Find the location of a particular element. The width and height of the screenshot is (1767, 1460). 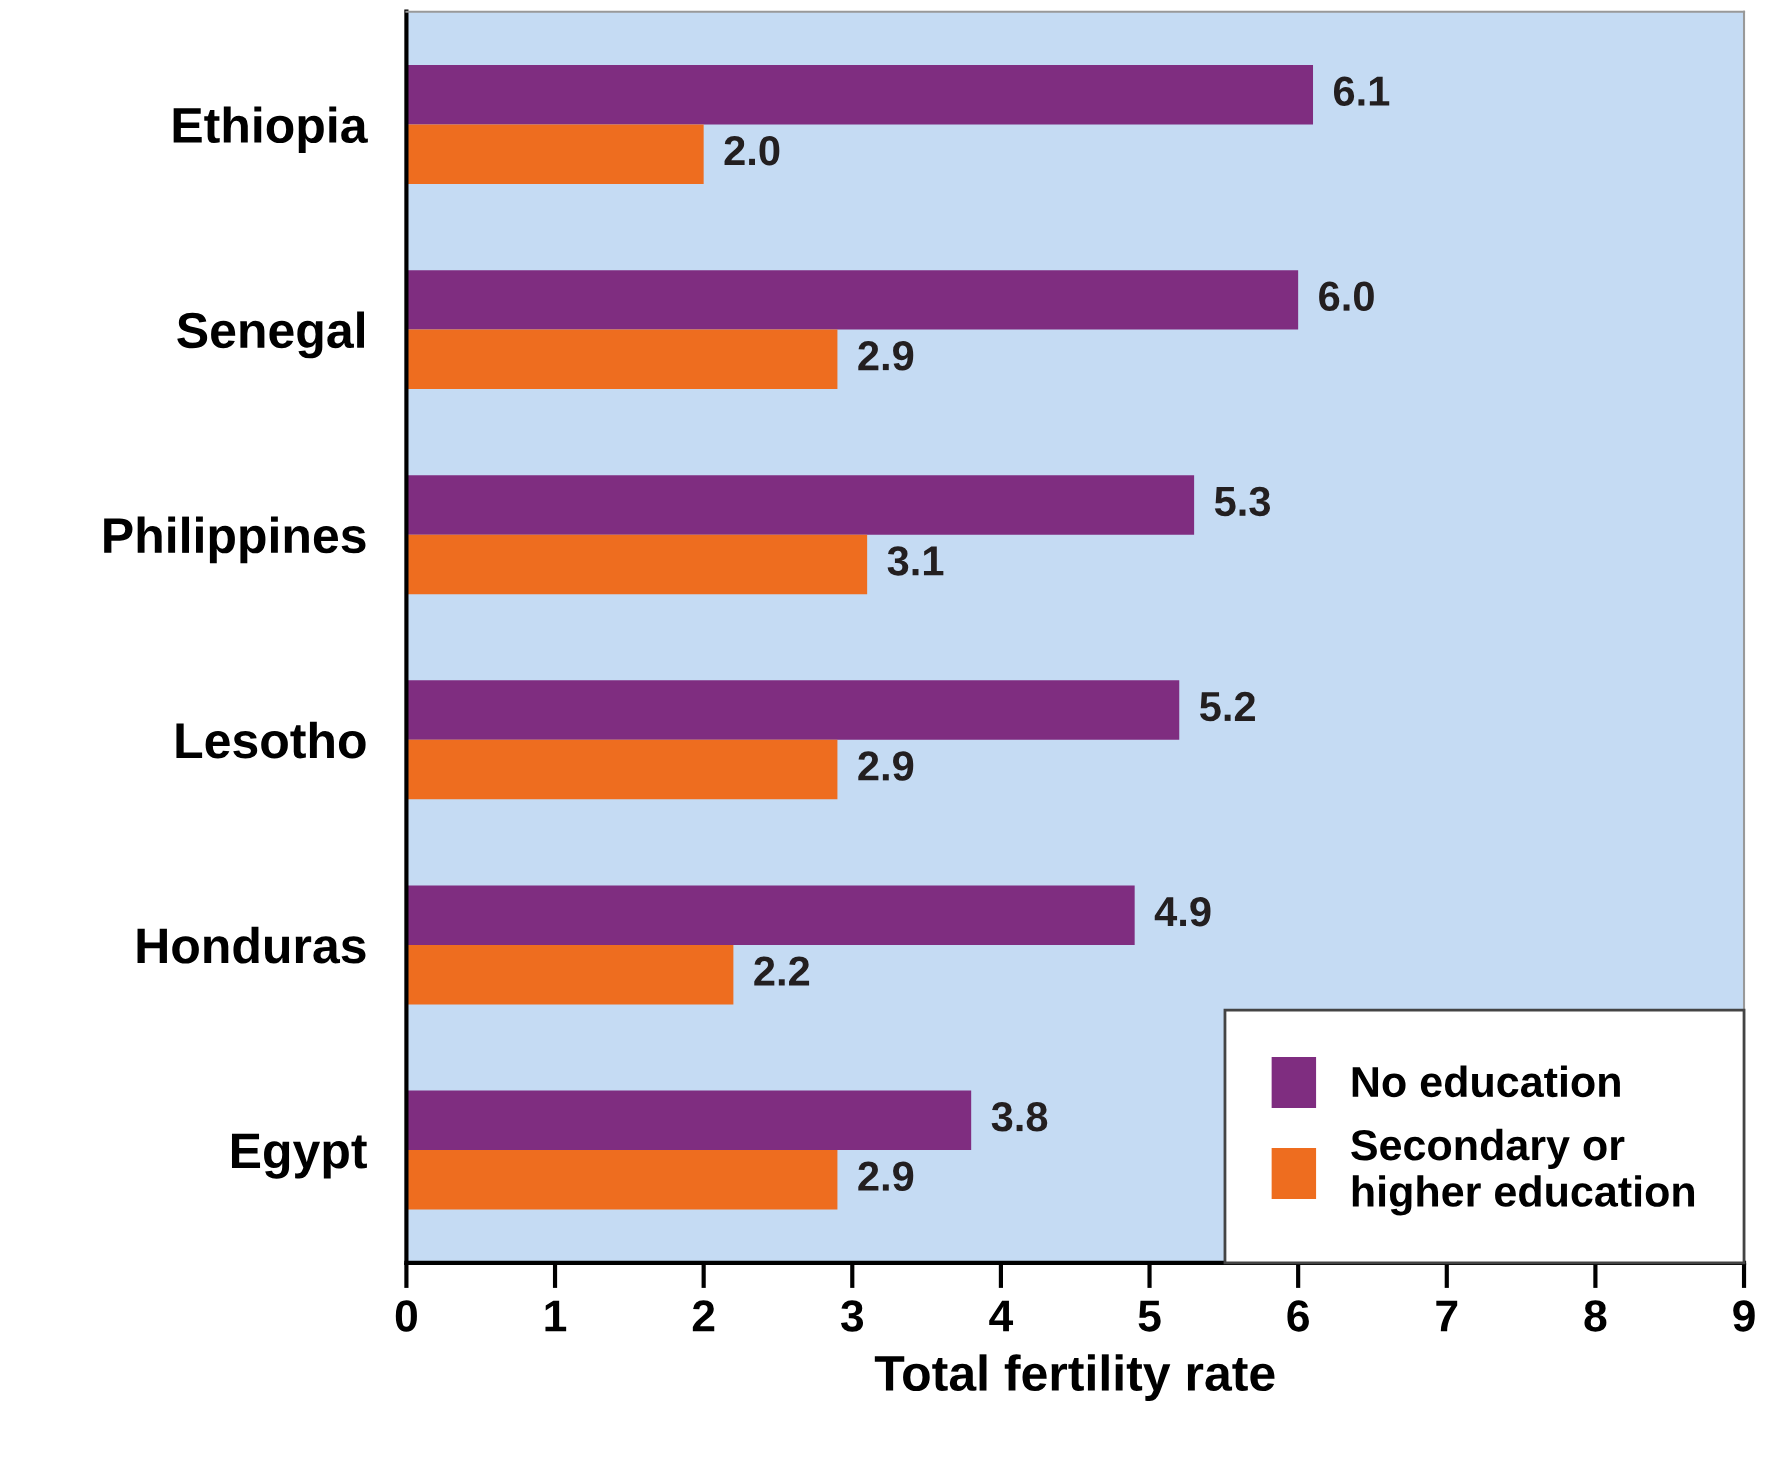

data-label: 5.3 is located at coordinates (1242, 501).